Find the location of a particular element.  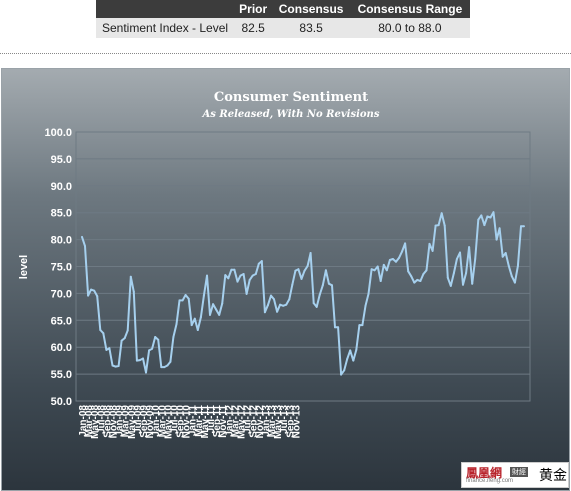

y-tick-label: 95.0 is located at coordinates (61, 160).